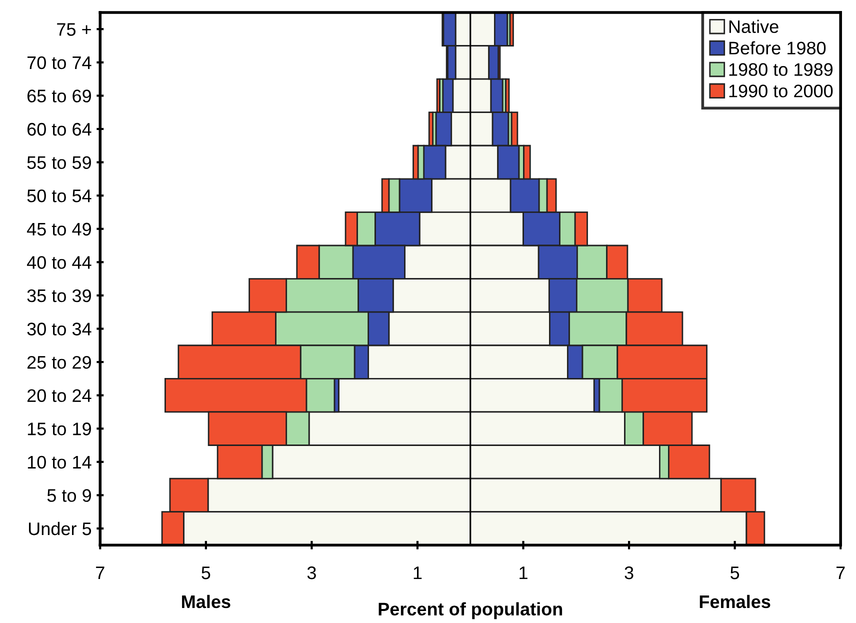  I want to click on y-tick-label: 70 to 74, so click(59, 63).